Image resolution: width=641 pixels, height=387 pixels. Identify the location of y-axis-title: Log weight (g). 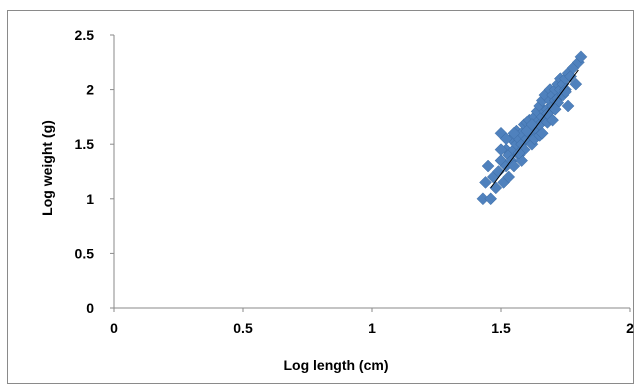
(47, 168).